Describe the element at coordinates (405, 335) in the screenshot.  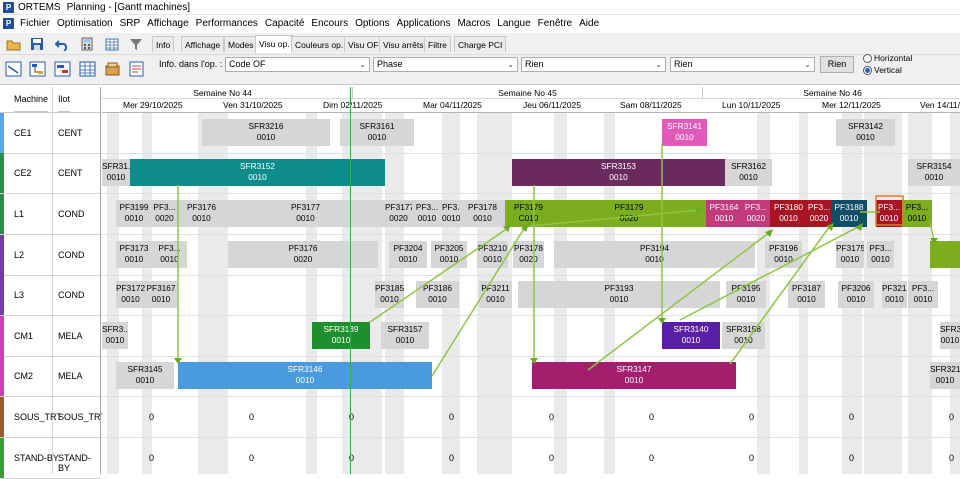
I see `operation-bar: SFR3157 0010` at that location.